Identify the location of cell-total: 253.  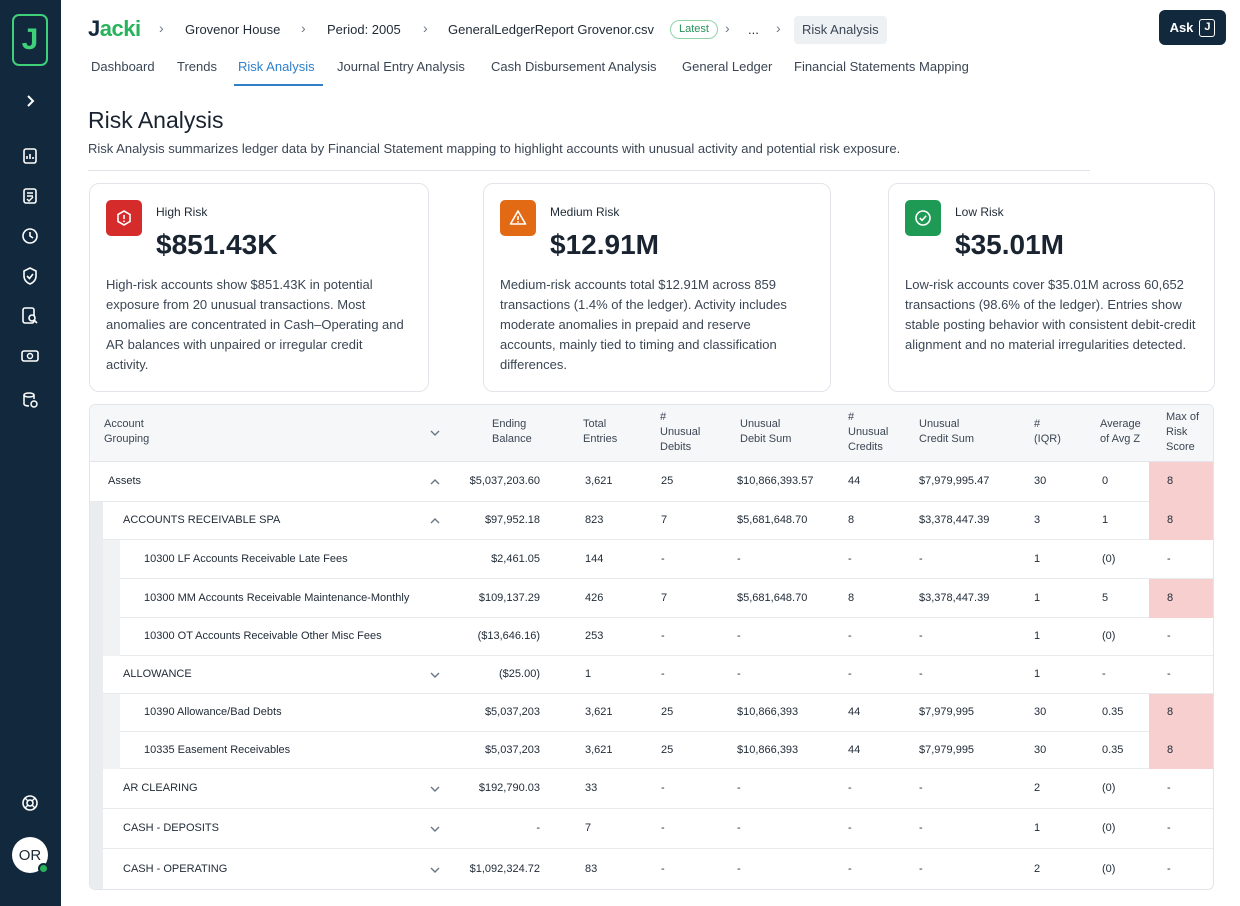
(594, 636).